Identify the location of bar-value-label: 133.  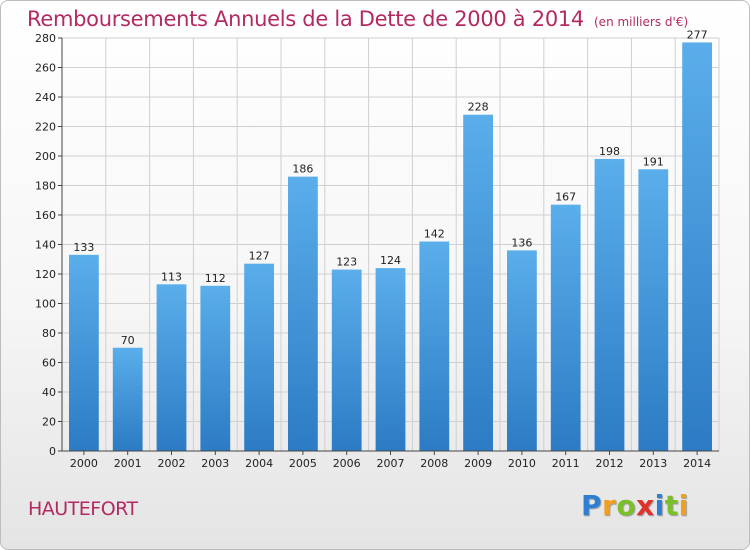
(83, 247).